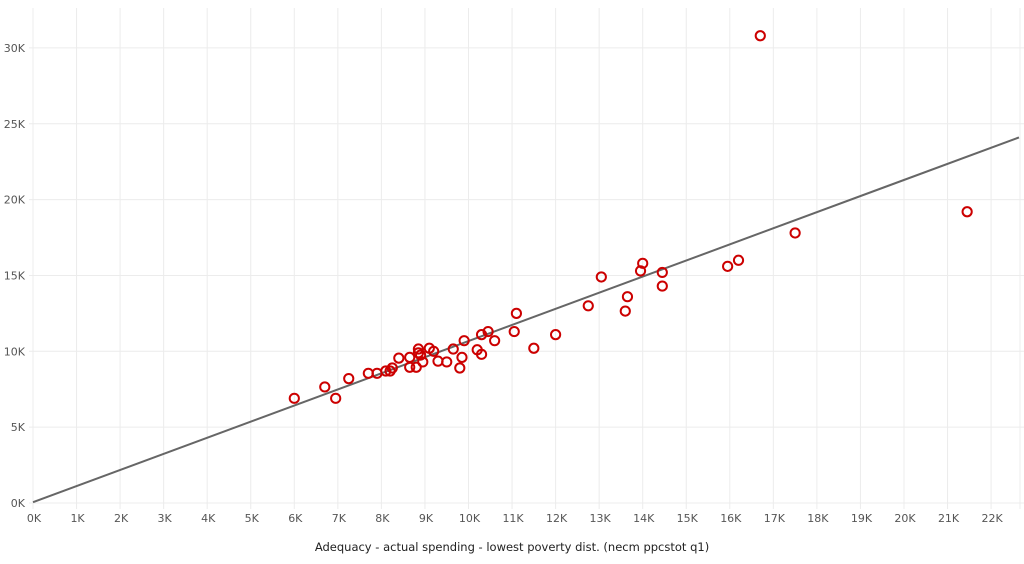 This screenshot has width=1024, height=564. I want to click on y-tick-label: 20K, so click(15, 200).